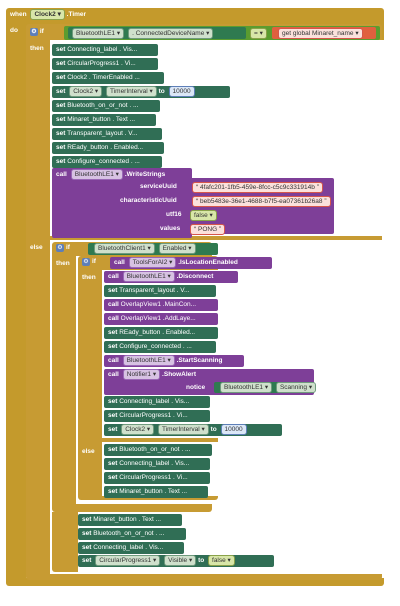 This screenshot has width=400, height=606. What do you see at coordinates (34, 32) in the screenshot?
I see `mutator-gear-icon: ⚙` at bounding box center [34, 32].